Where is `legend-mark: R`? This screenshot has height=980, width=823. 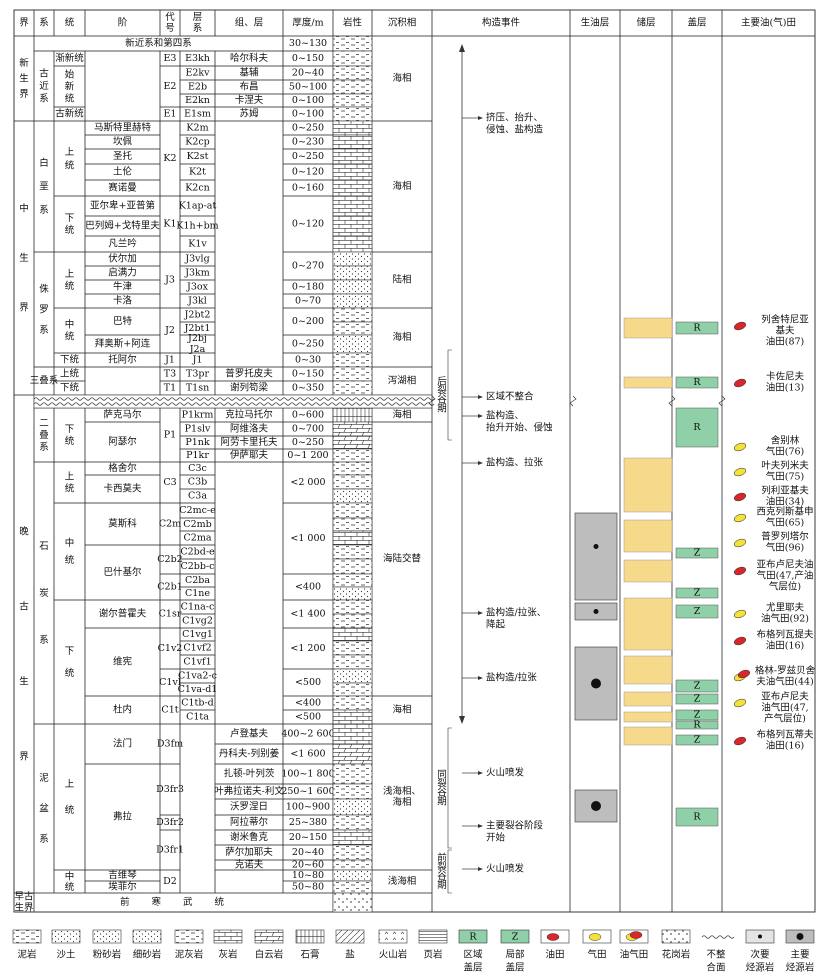 legend-mark: R is located at coordinates (473, 937).